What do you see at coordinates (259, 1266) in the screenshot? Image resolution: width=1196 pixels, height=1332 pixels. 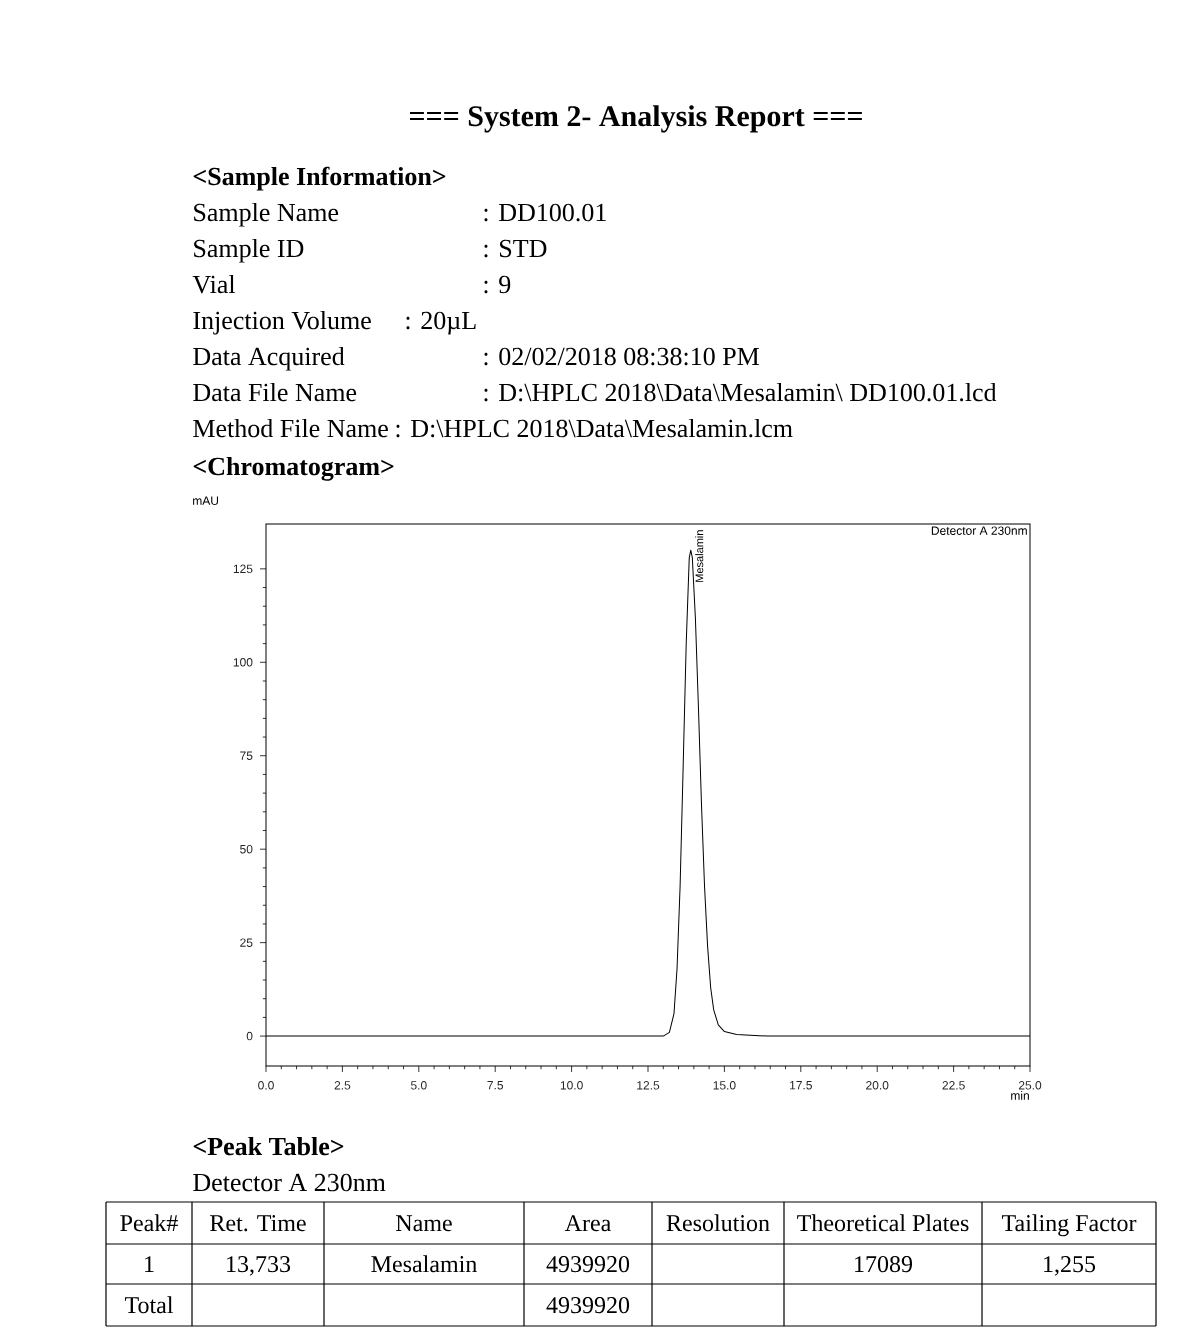 I see `text: 13,733` at bounding box center [259, 1266].